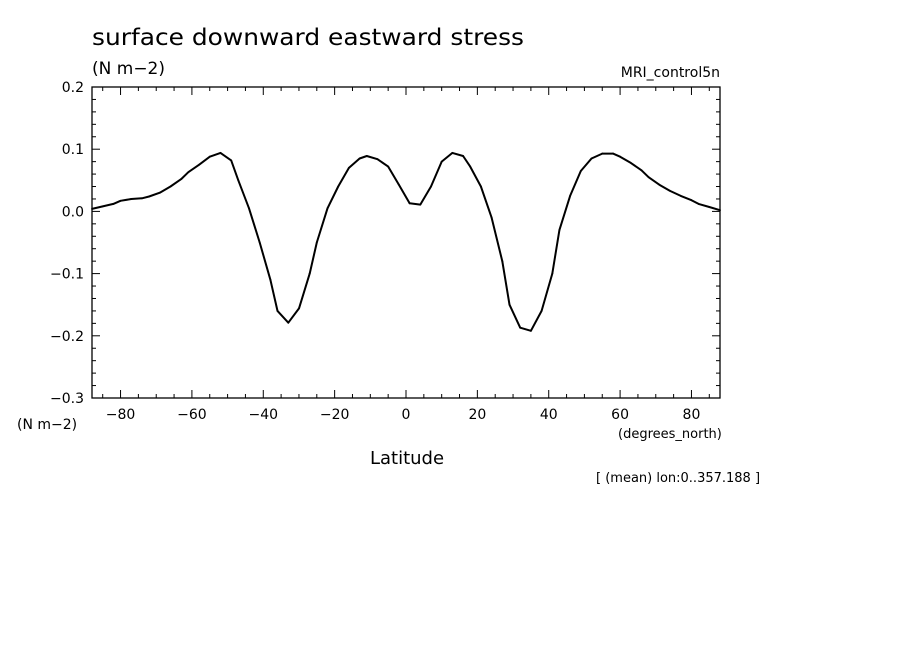 The height and width of the screenshot is (654, 904). Describe the element at coordinates (73, 150) in the screenshot. I see `y-tick-label: 0.1` at that location.